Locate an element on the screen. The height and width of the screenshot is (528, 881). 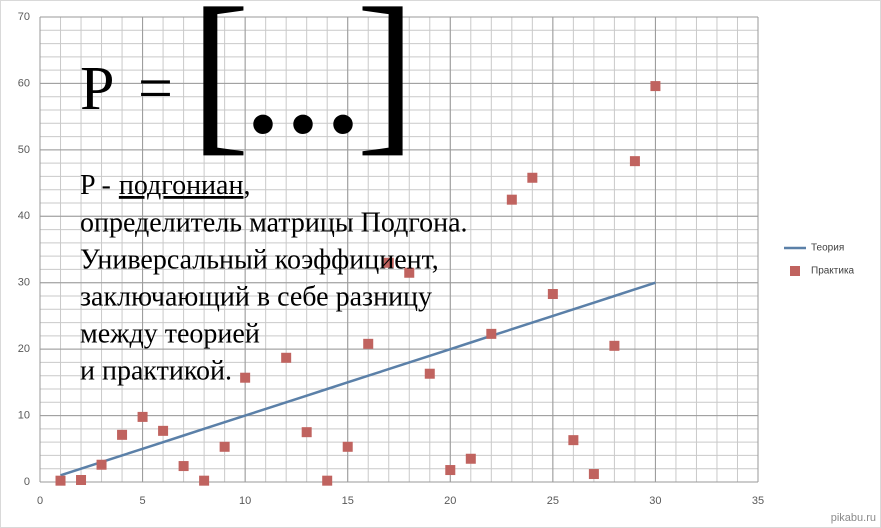
y-tick-label: 10 is located at coordinates (24, 415).